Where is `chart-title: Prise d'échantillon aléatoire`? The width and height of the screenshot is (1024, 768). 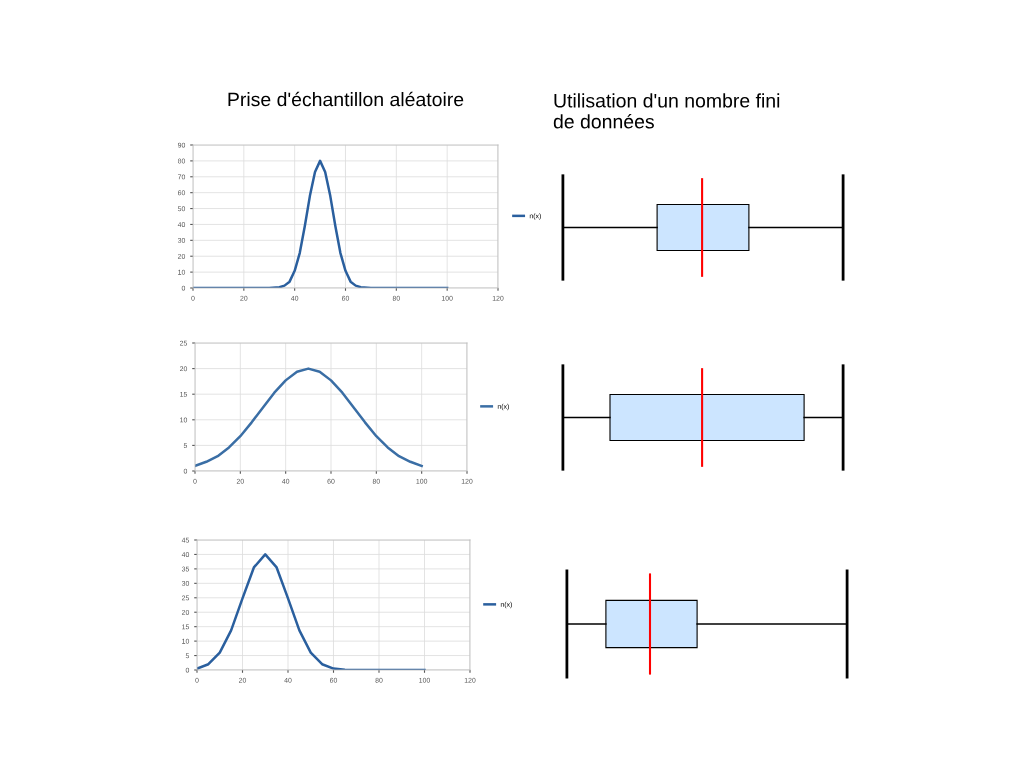
chart-title: Prise d'échantillon aléatoire is located at coordinates (346, 99).